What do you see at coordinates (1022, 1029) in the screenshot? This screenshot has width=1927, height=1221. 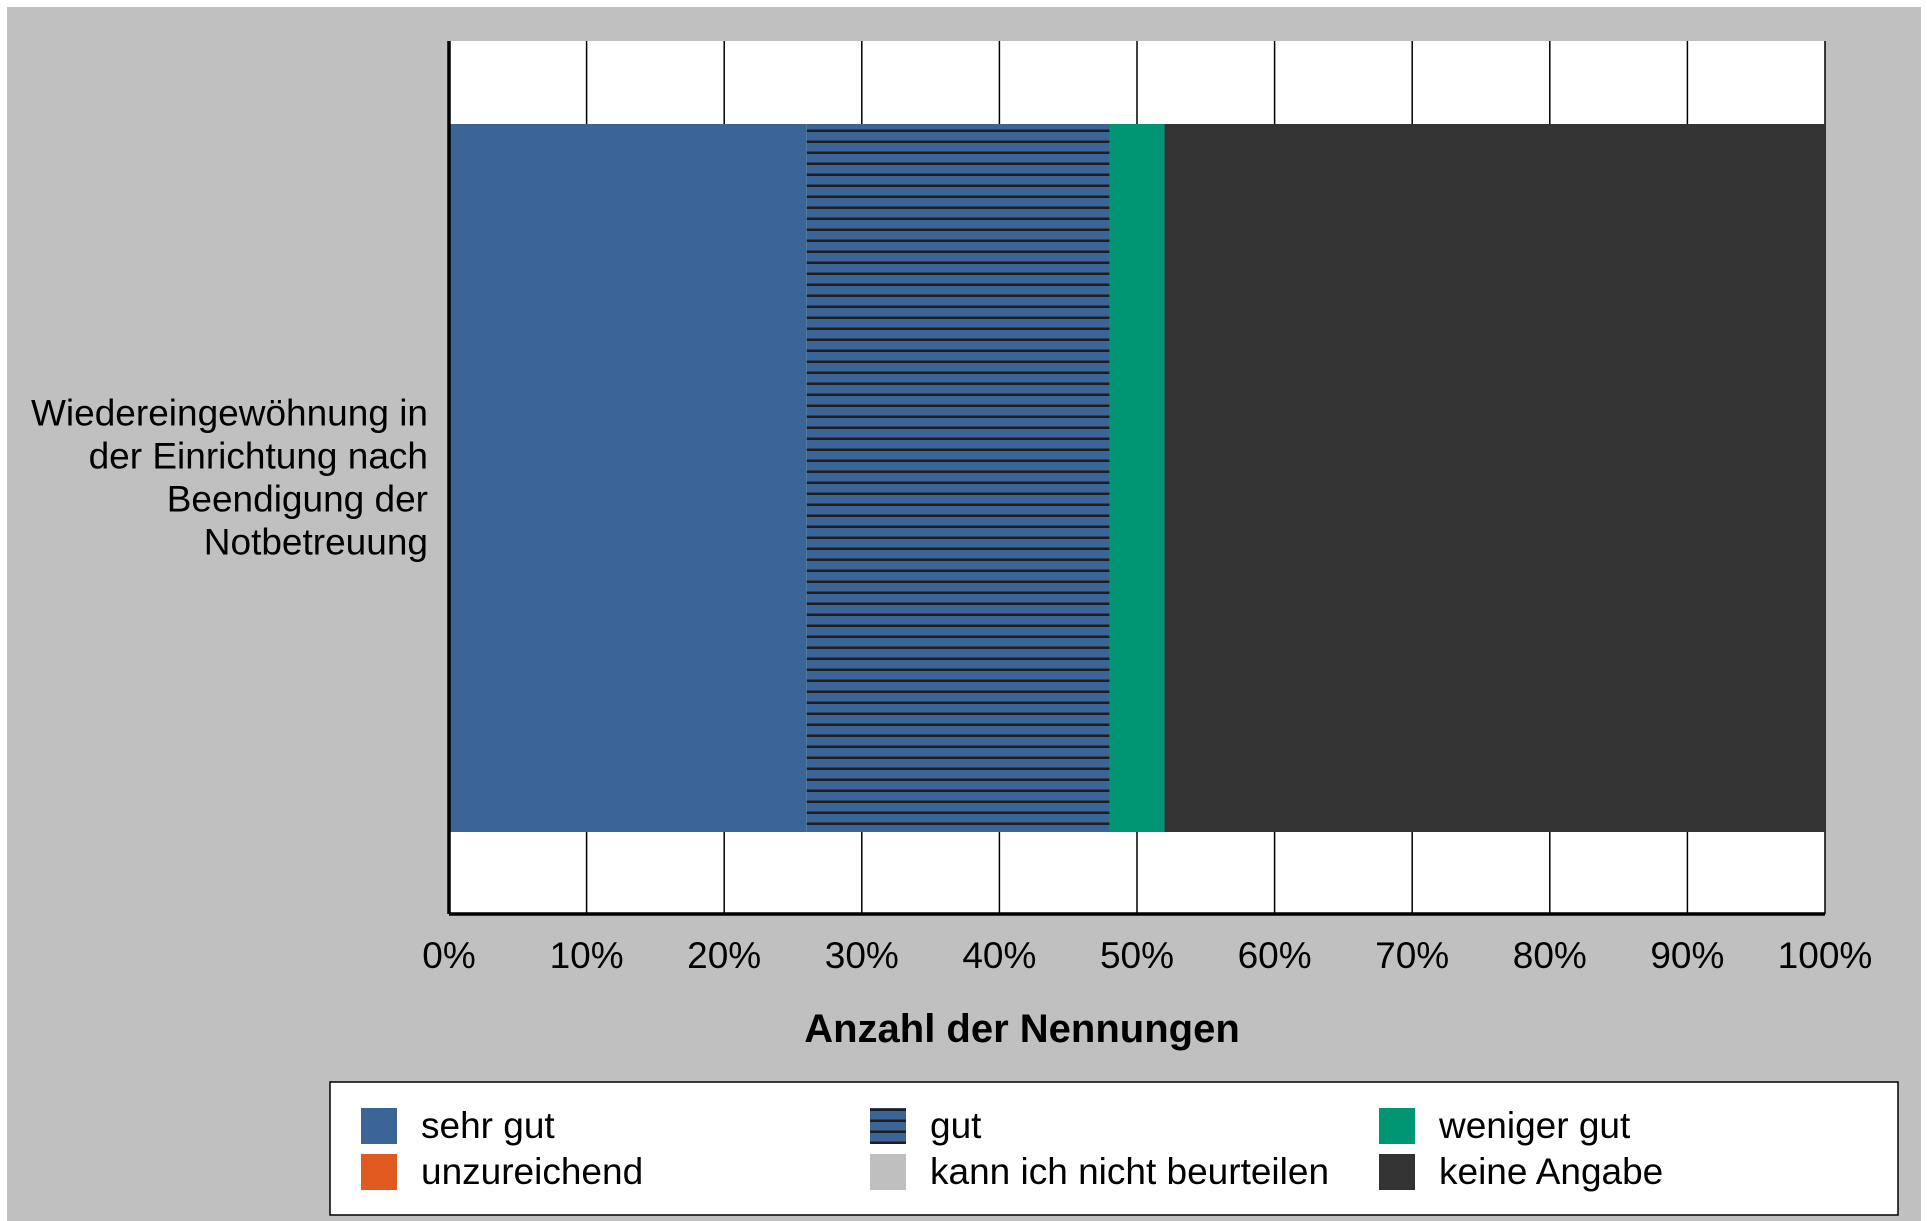 I see `x-axis-title: Anzahl der Nennungen` at bounding box center [1022, 1029].